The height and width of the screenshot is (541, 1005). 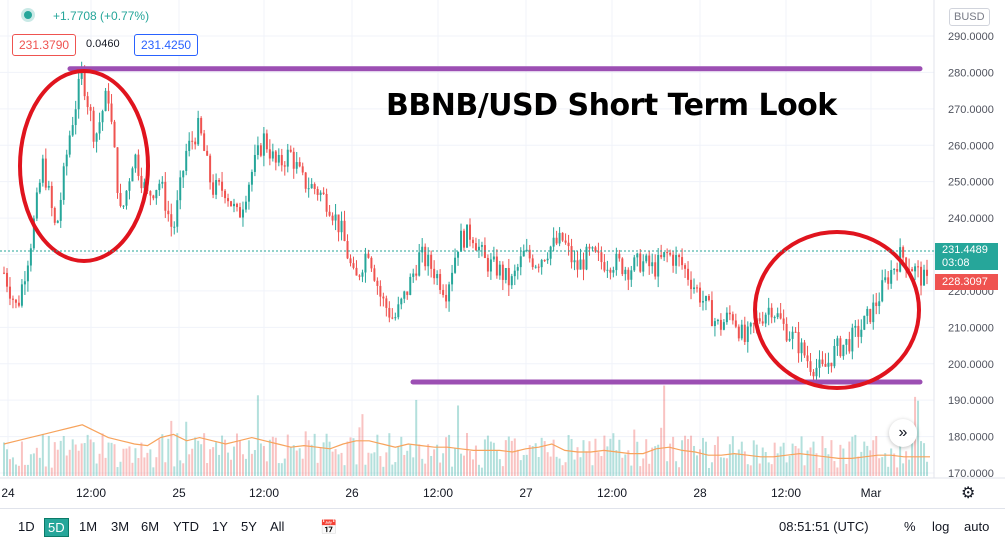 I want to click on sell-price-button: 231.3790, so click(x=44, y=45).